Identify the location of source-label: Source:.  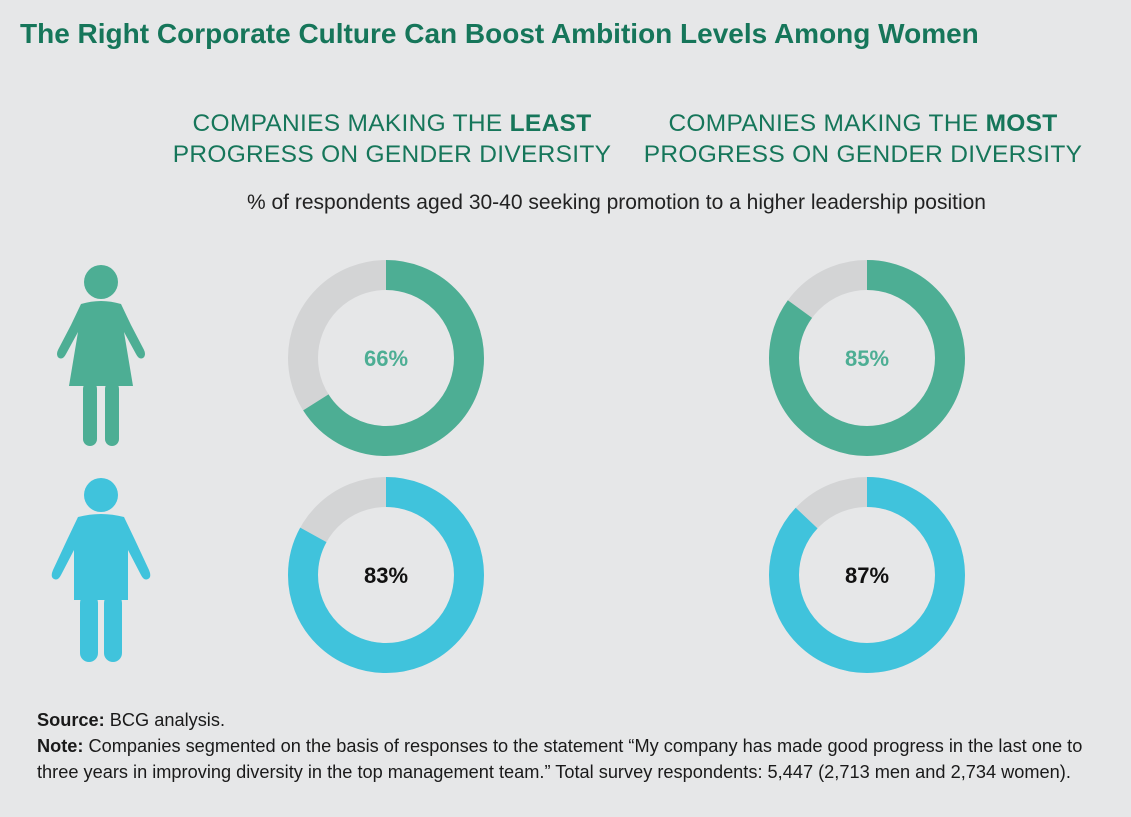
(71, 720).